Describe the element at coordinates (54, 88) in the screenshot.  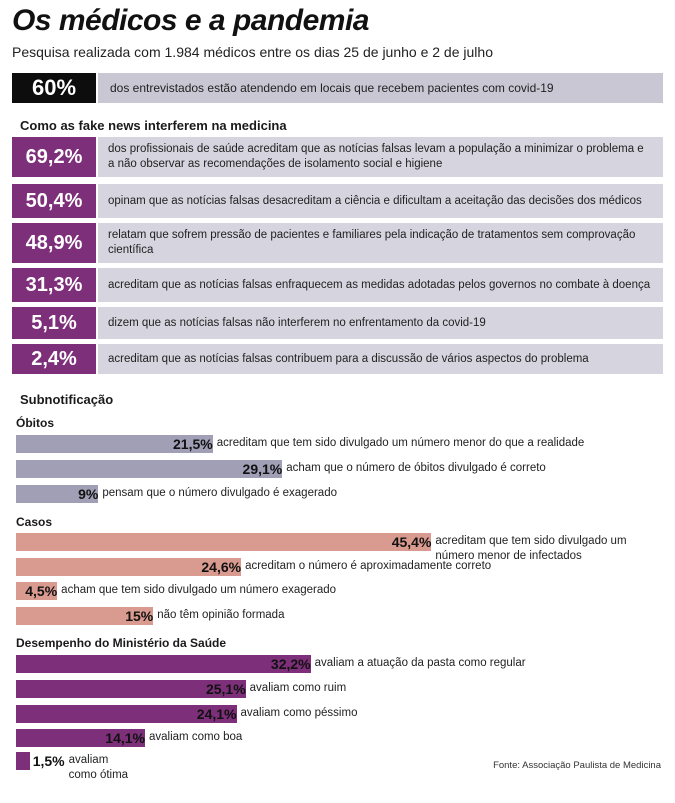
I see `highlight-value: 60%` at that location.